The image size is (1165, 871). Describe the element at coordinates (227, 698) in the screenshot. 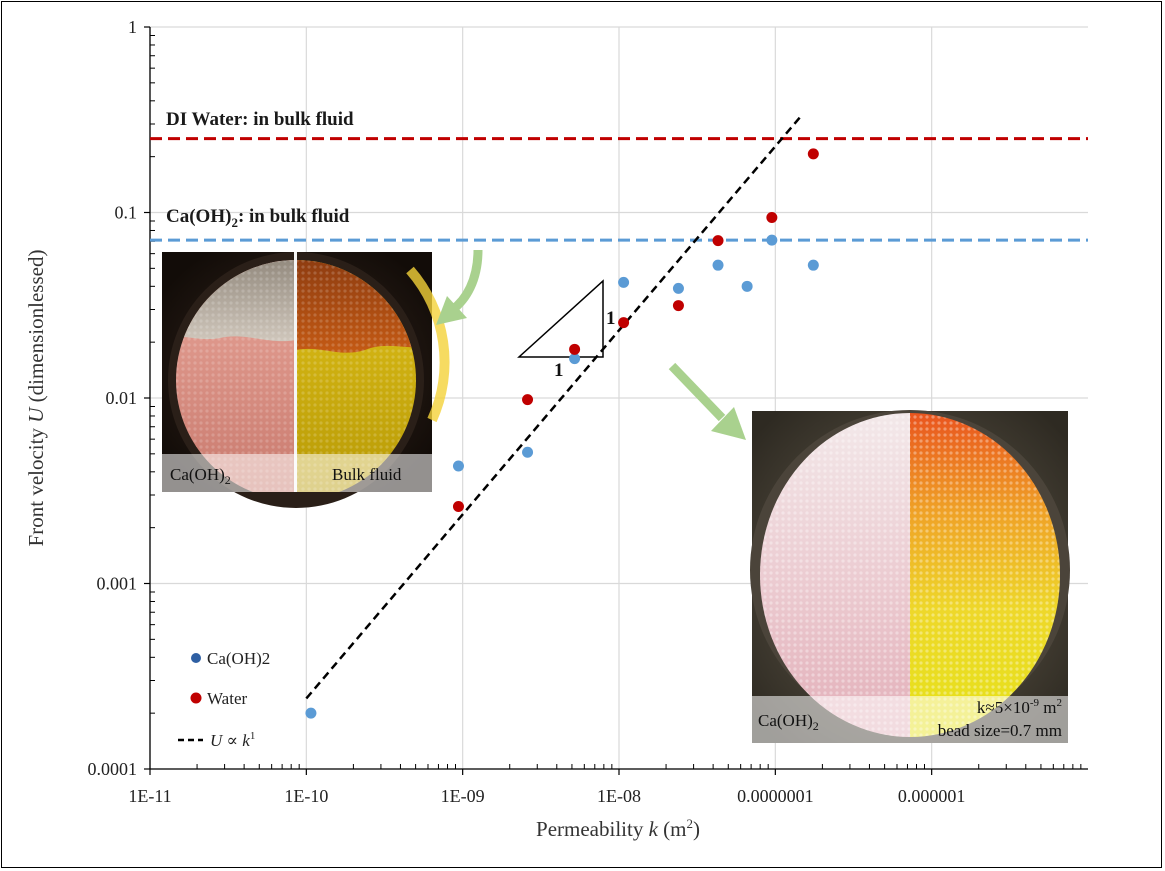

I see `legend-label-water: Water` at that location.